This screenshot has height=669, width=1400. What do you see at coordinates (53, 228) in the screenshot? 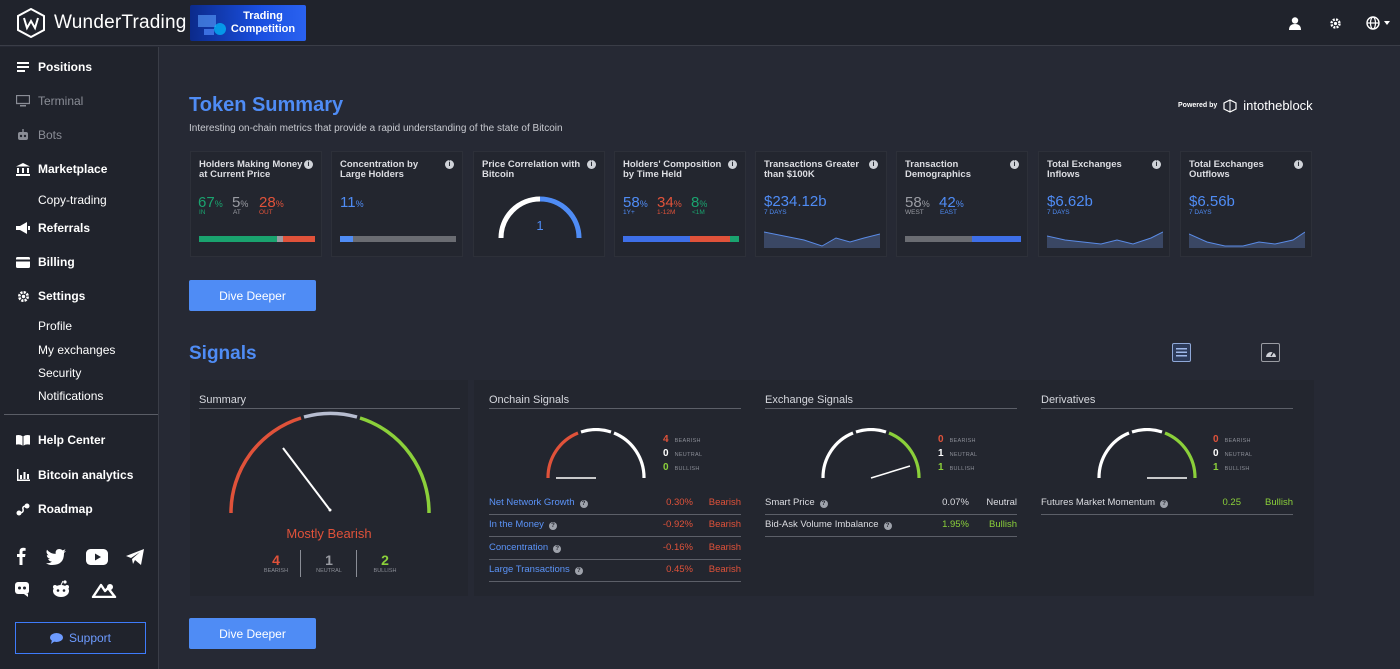
I see `sidebar-item-referrals: Referrals` at bounding box center [53, 228].